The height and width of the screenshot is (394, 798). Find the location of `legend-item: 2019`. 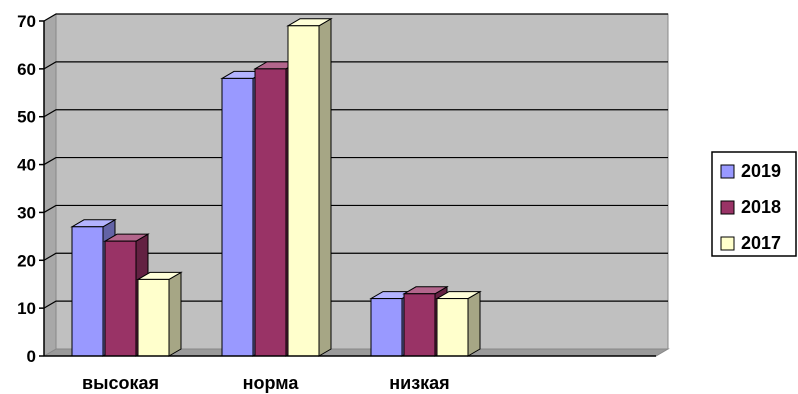

legend-item: 2019 is located at coordinates (750, 171).